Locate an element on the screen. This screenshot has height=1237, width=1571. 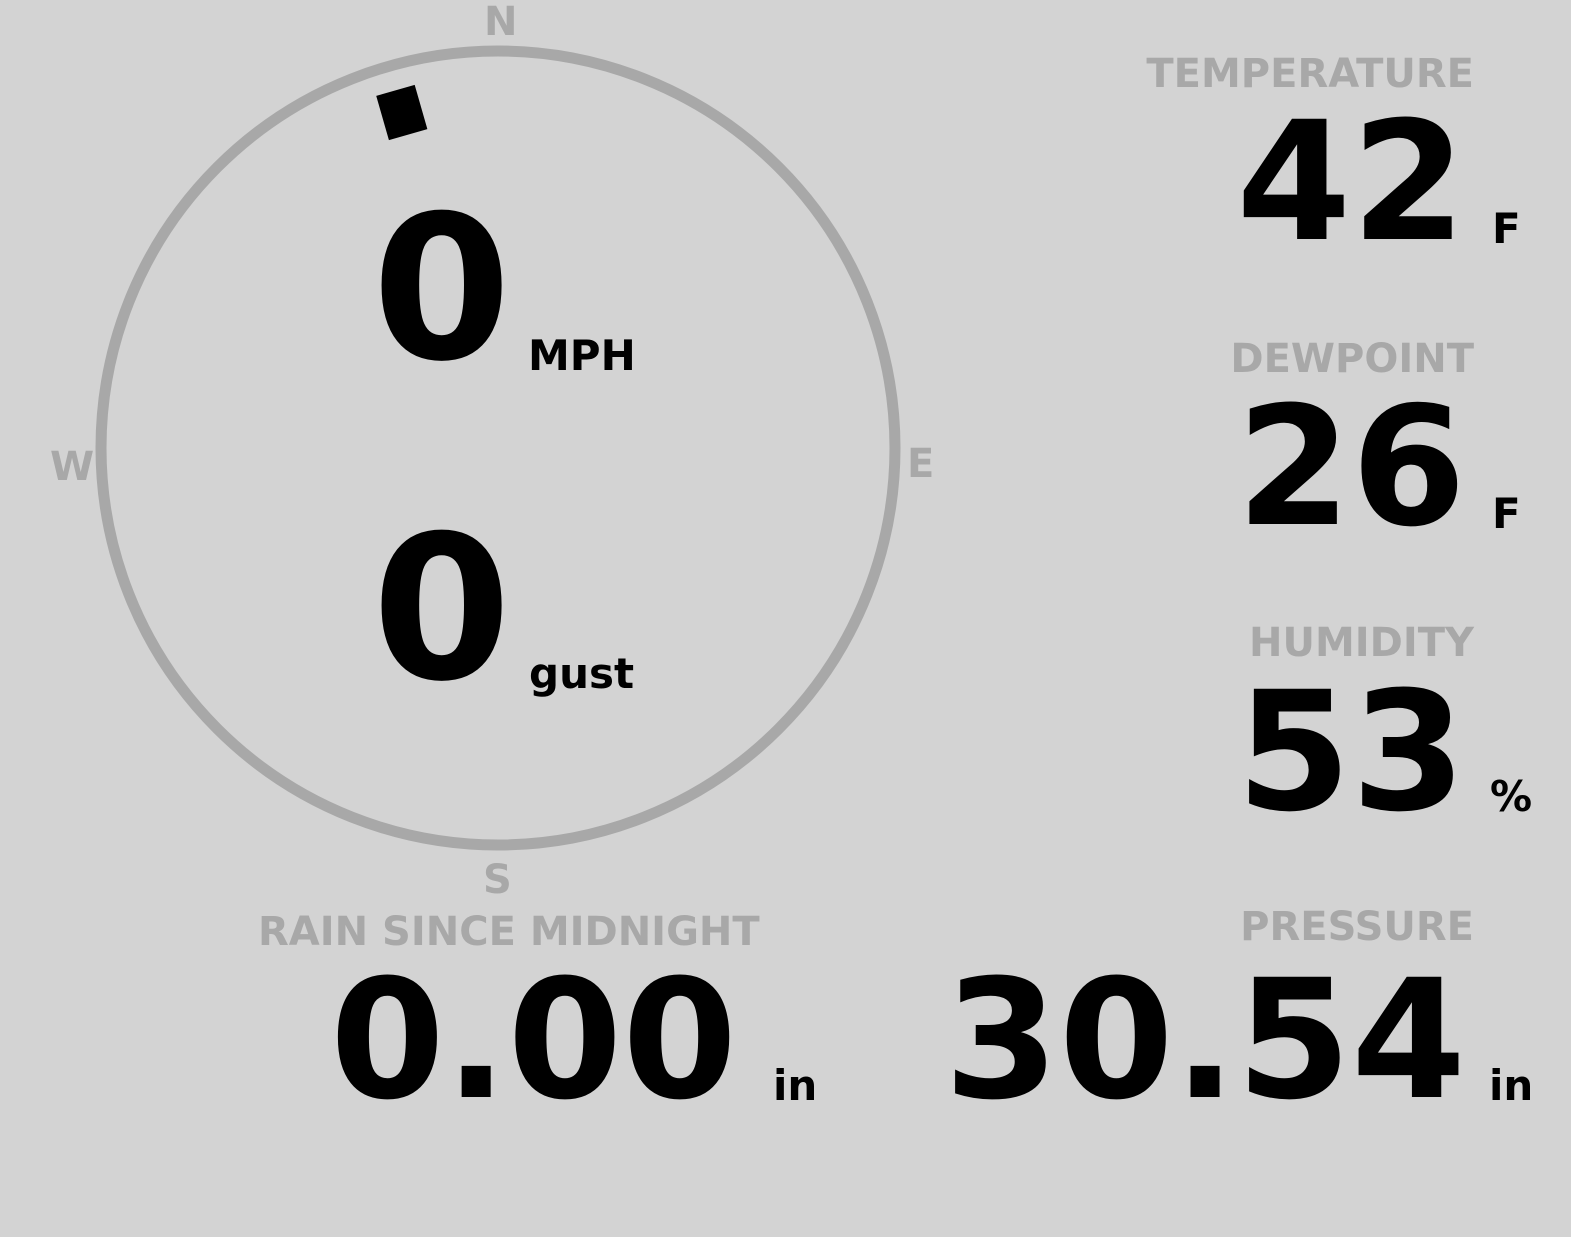
humidity-label: HUMIDITY is located at coordinates (1361, 643).